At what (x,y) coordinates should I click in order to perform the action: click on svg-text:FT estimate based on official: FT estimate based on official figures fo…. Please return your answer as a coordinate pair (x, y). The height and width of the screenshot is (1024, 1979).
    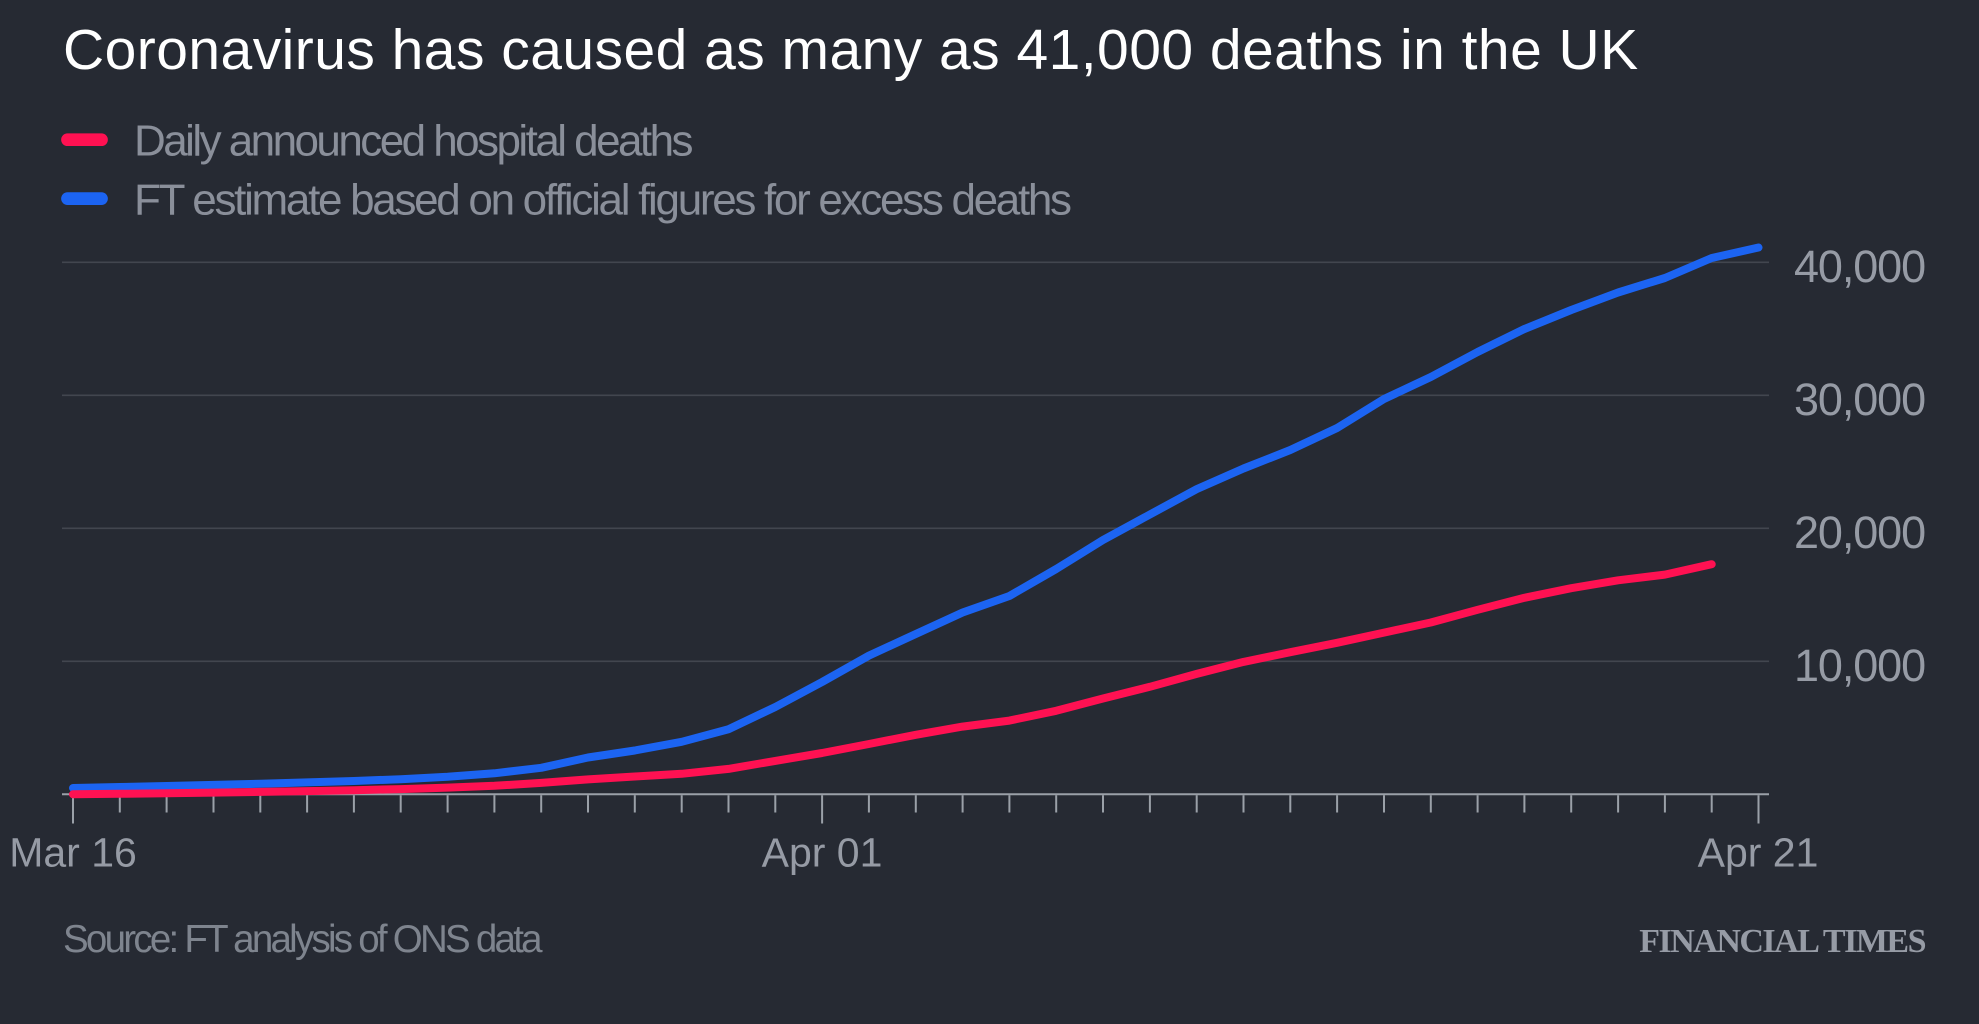
    Looking at the image, I should click on (602, 200).